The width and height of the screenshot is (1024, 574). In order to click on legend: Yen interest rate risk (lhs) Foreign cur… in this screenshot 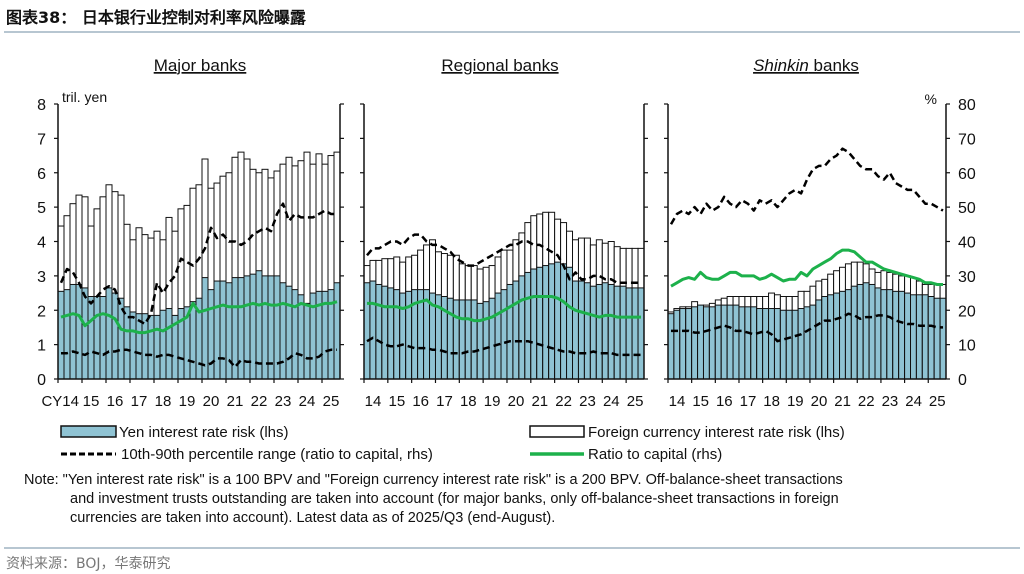, I will do `click(452, 443)`.